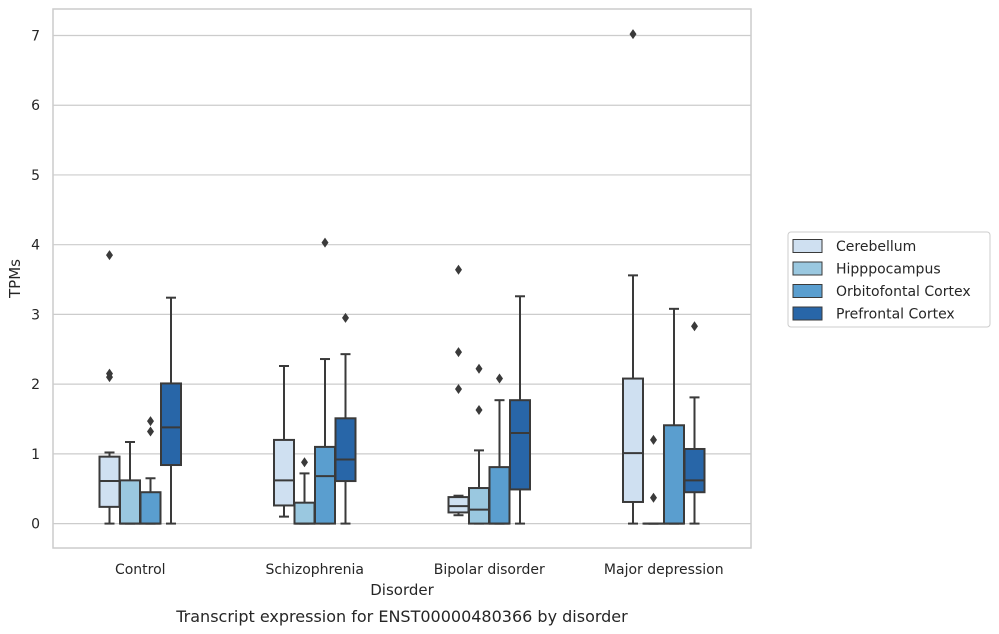 Image resolution: width=999 pixels, height=634 pixels. I want to click on x-tick-label: Bipolar disorder, so click(489, 570).